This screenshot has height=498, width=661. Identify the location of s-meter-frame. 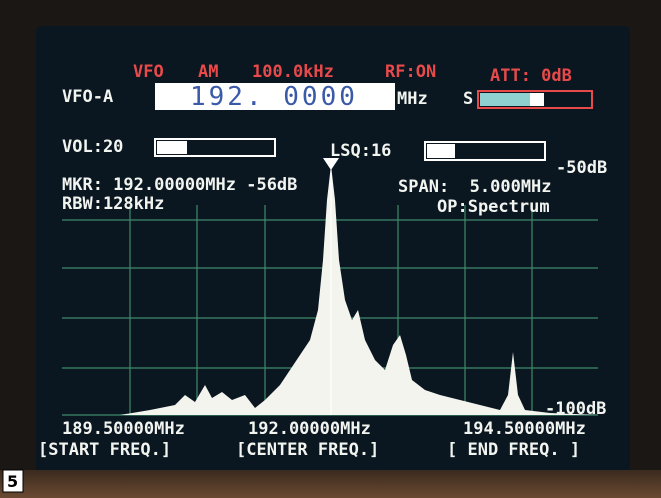
(535, 99).